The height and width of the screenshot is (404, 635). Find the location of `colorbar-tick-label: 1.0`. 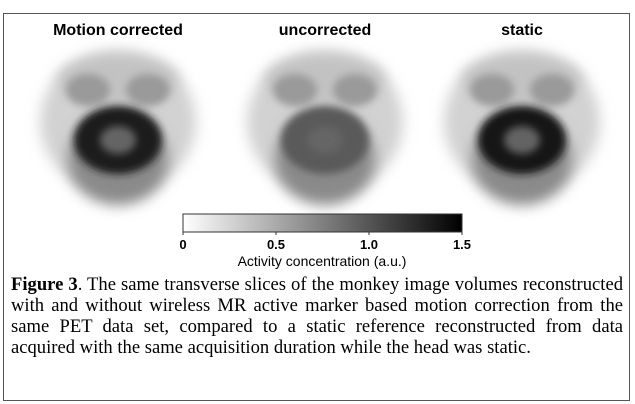

colorbar-tick-label: 1.0 is located at coordinates (369, 244).